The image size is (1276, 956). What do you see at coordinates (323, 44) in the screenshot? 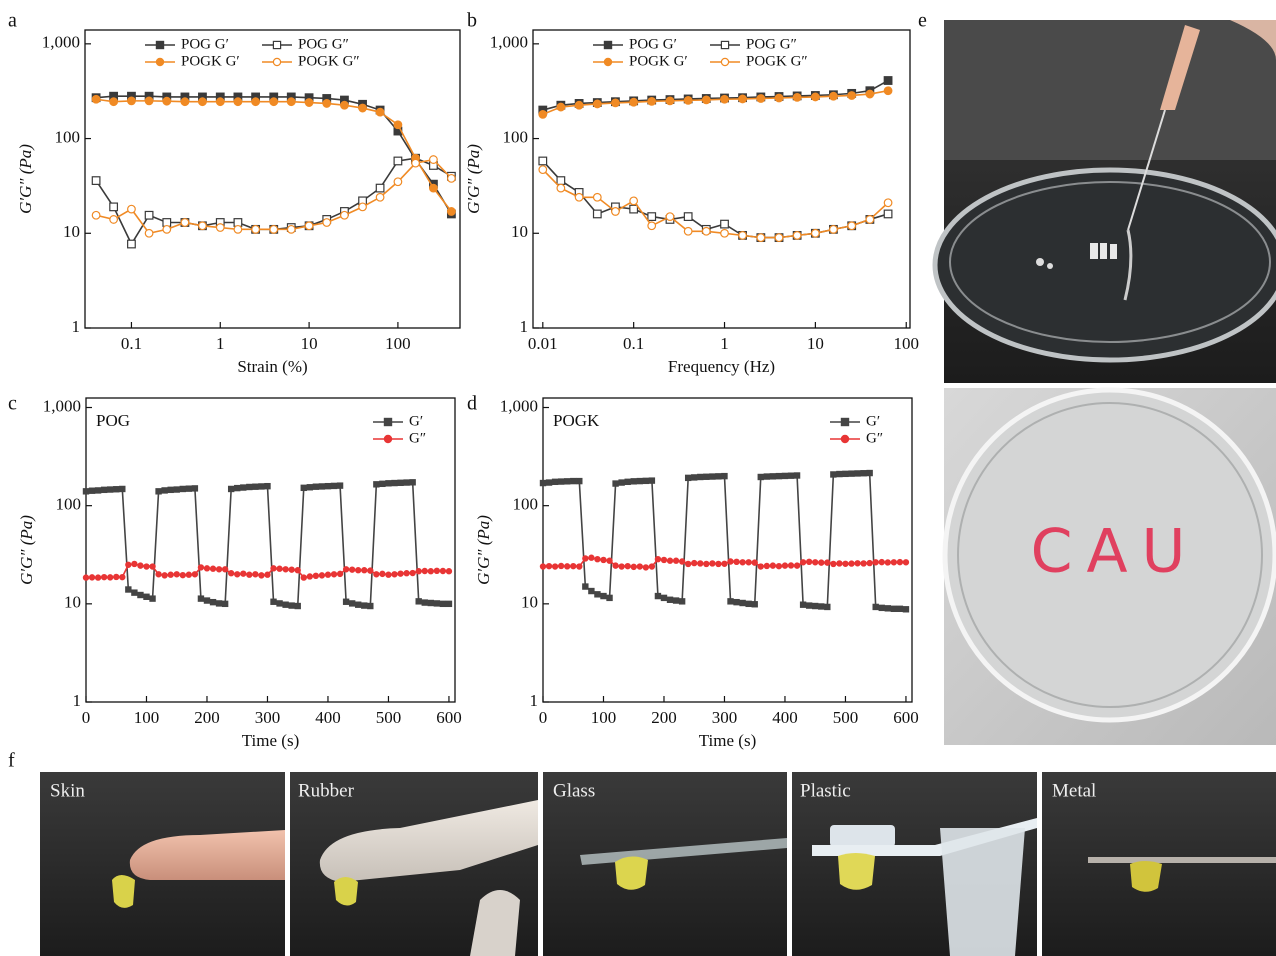
I see `legend-label: POG G″` at bounding box center [323, 44].